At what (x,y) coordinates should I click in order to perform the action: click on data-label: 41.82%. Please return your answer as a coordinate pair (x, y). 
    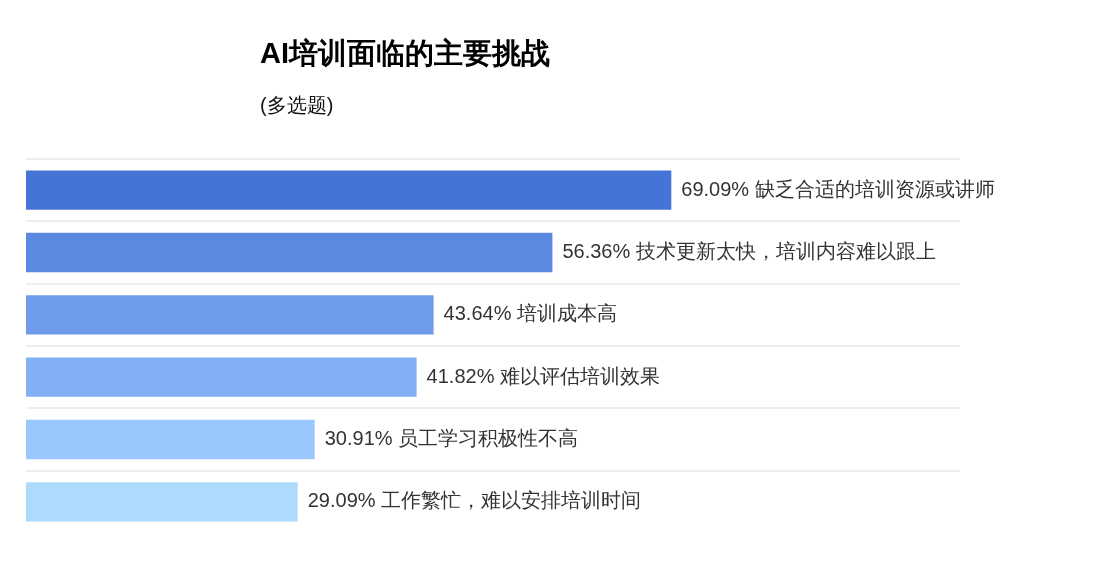
    Looking at the image, I should click on (460, 375).